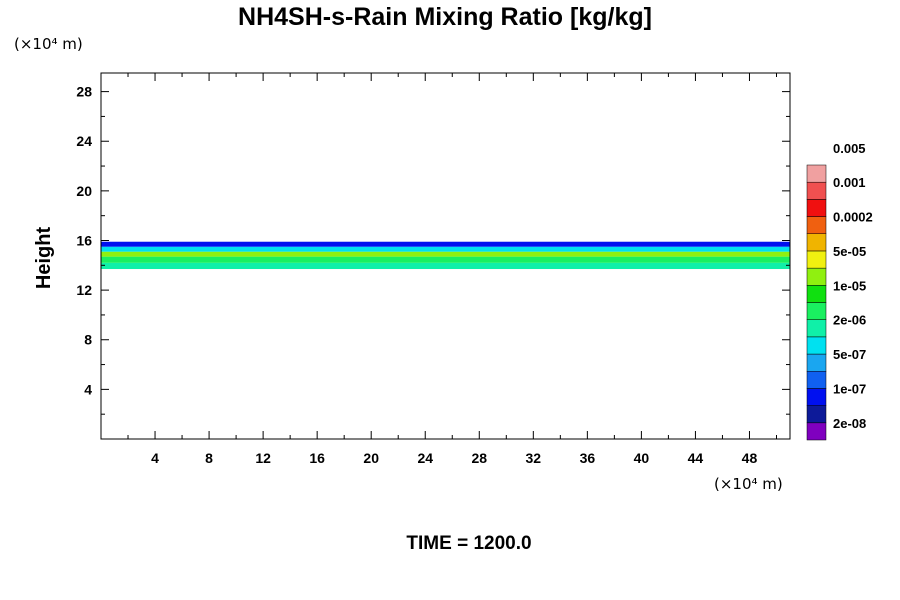  What do you see at coordinates (588, 458) in the screenshot?
I see `x-tick-label: 36` at bounding box center [588, 458].